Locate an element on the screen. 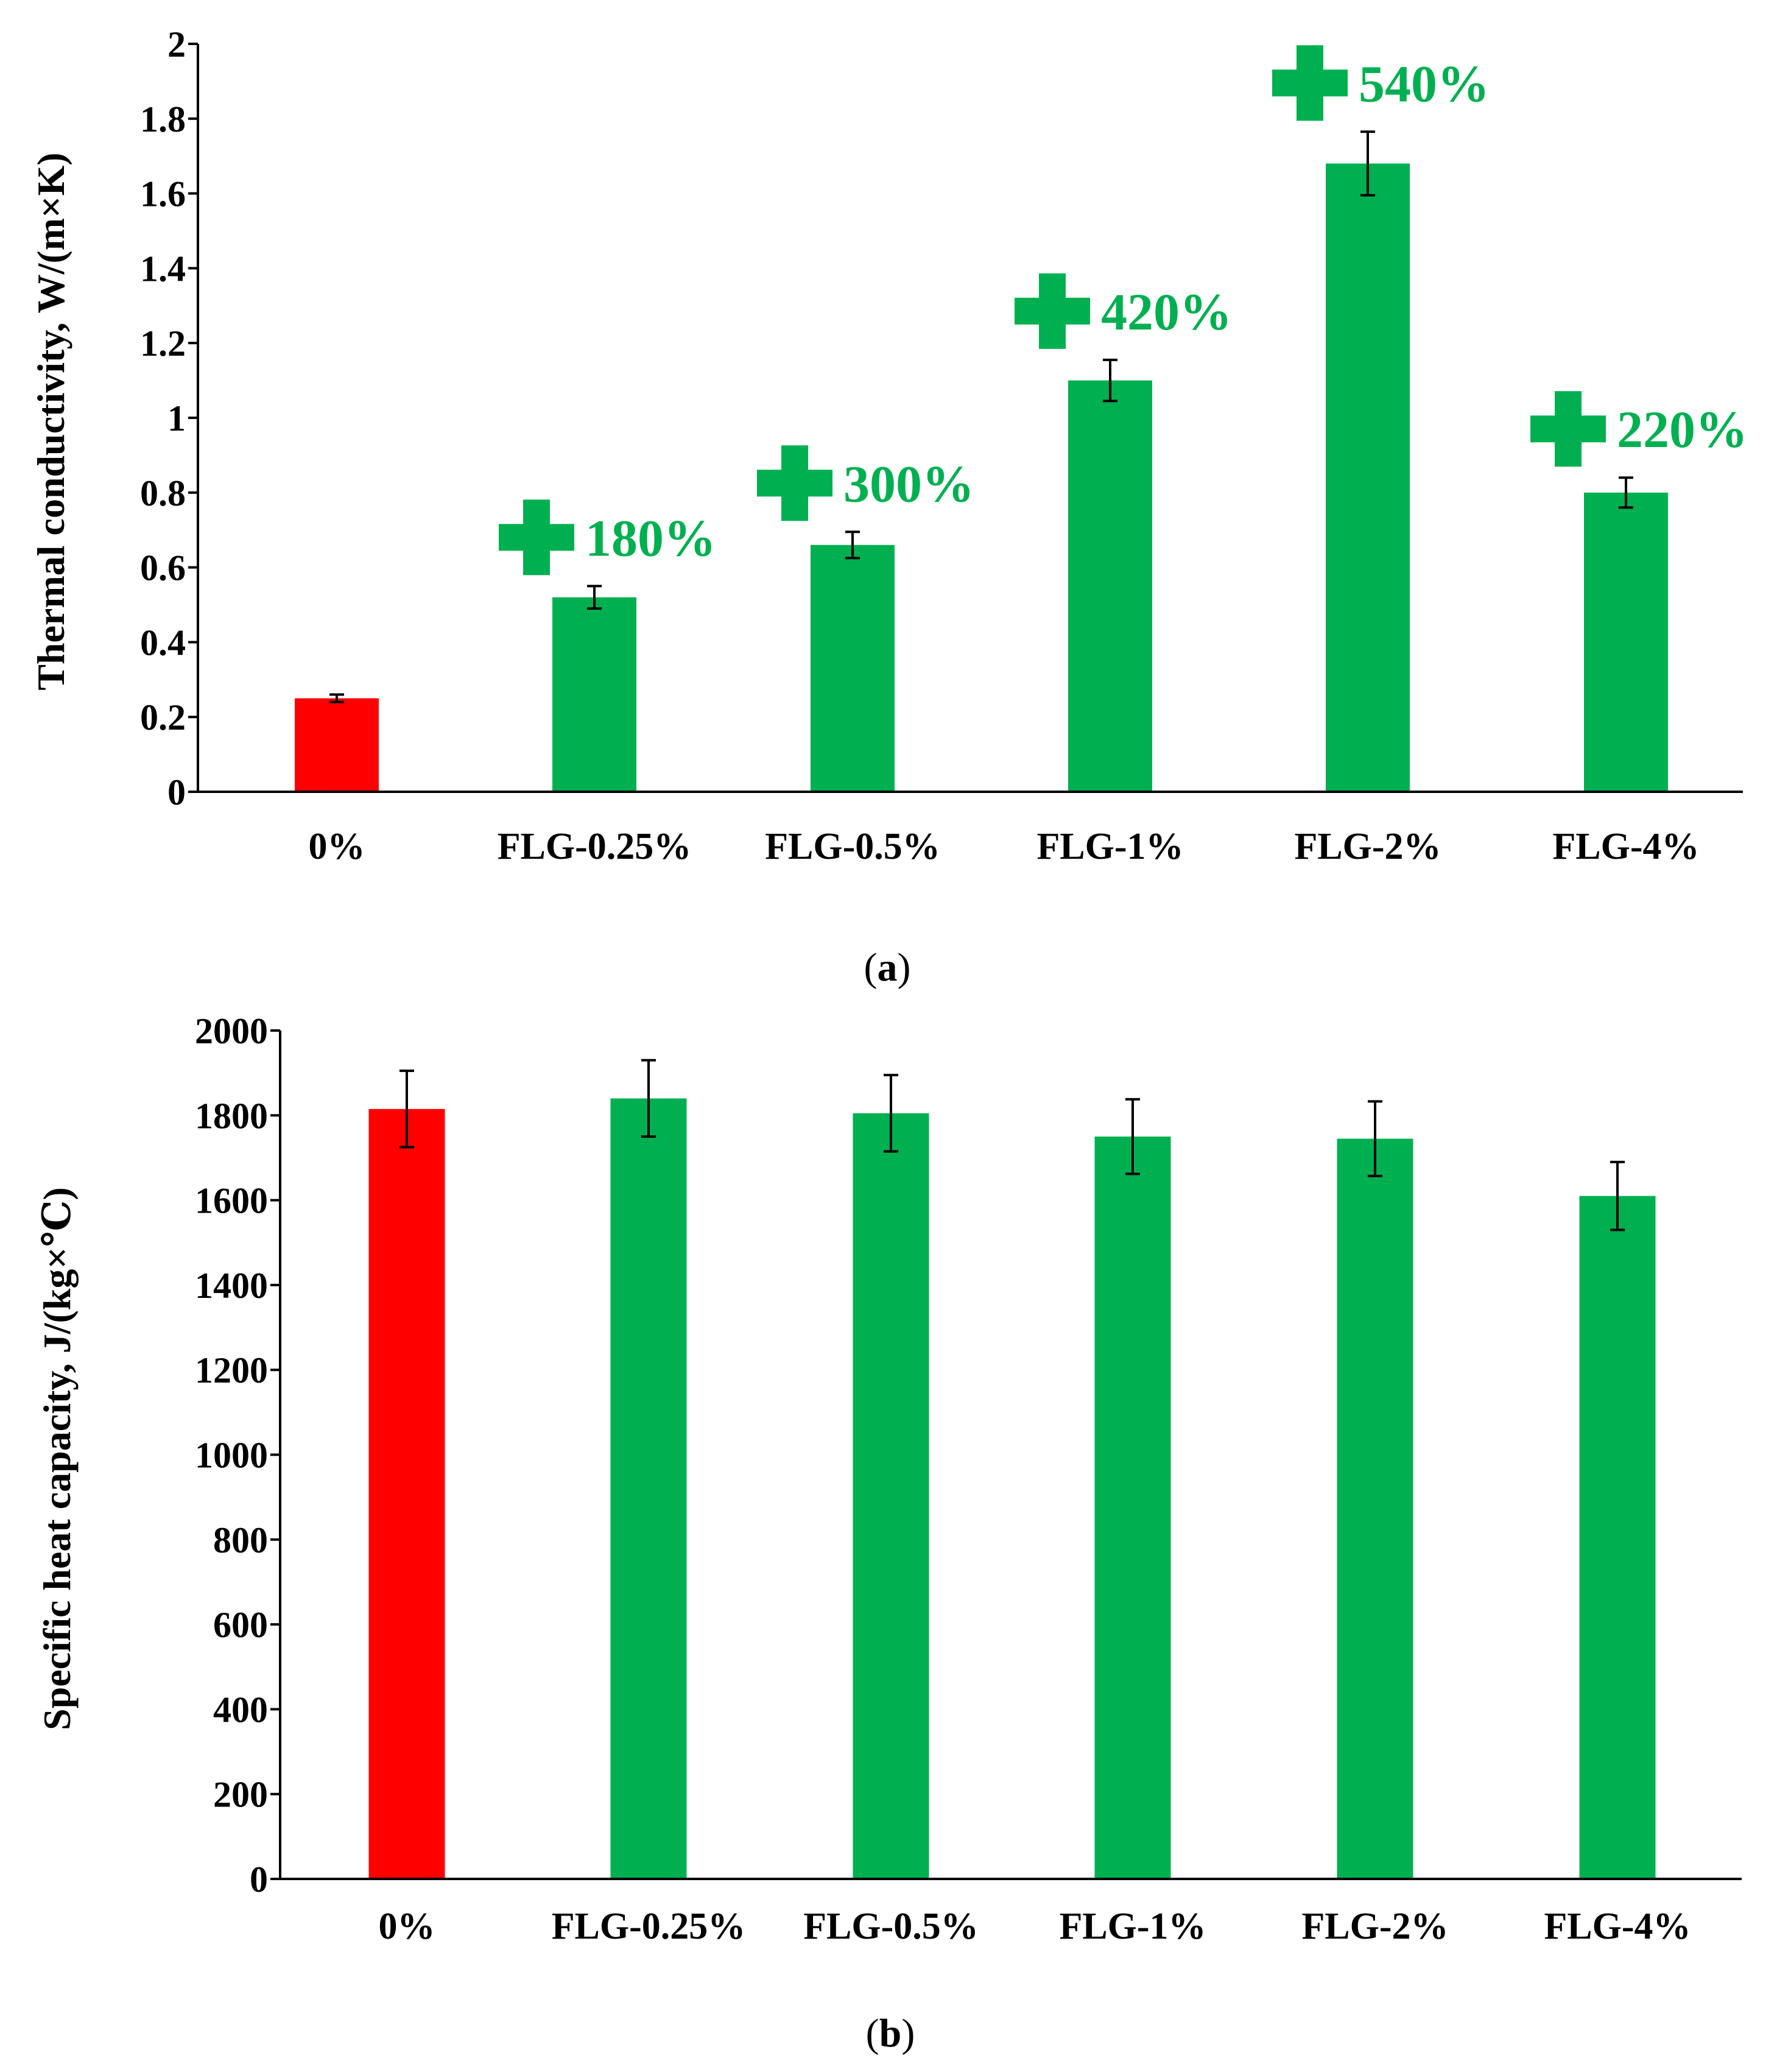 Image resolution: width=1777 pixels, height=2072 pixels. y-tick-label: 1.6 is located at coordinates (163, 194).